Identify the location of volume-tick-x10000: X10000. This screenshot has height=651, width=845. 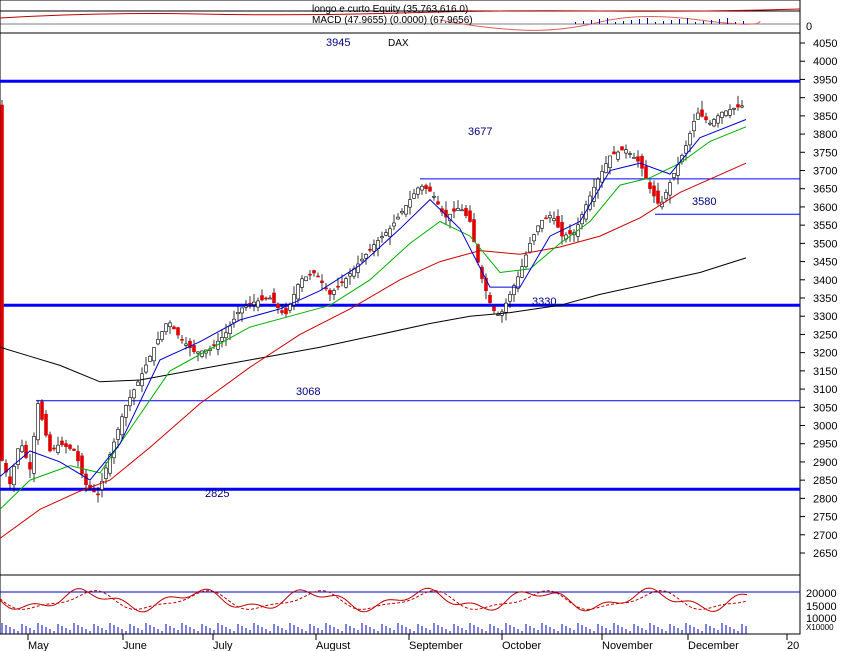
(820, 627).